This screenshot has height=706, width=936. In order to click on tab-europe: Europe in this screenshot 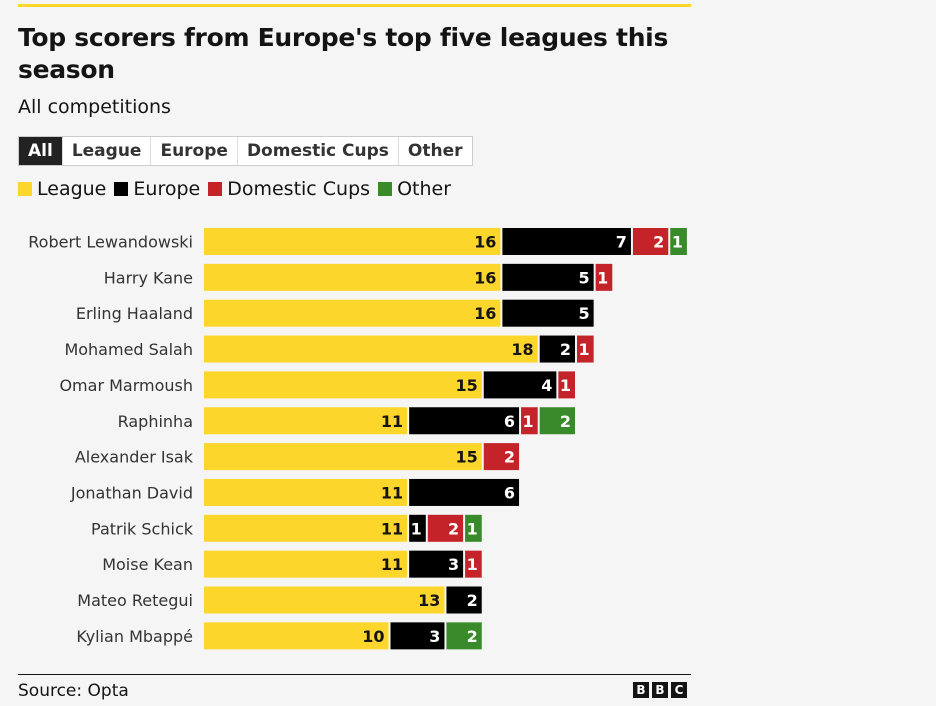, I will do `click(193, 151)`.